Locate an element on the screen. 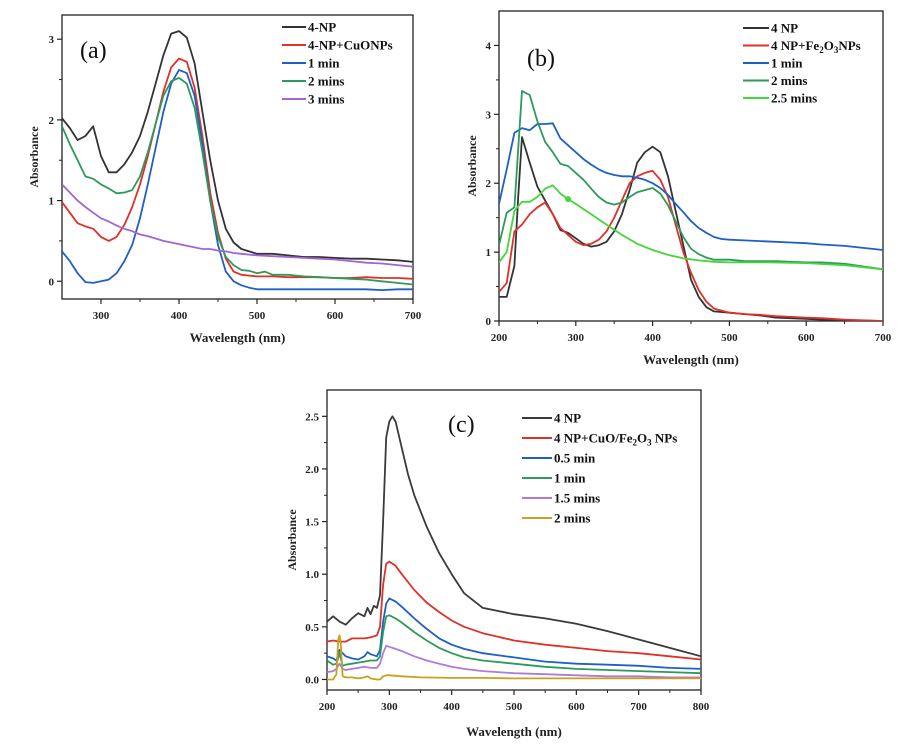  legend-label: 4 NP+Fe2O3NPs is located at coordinates (816, 46).